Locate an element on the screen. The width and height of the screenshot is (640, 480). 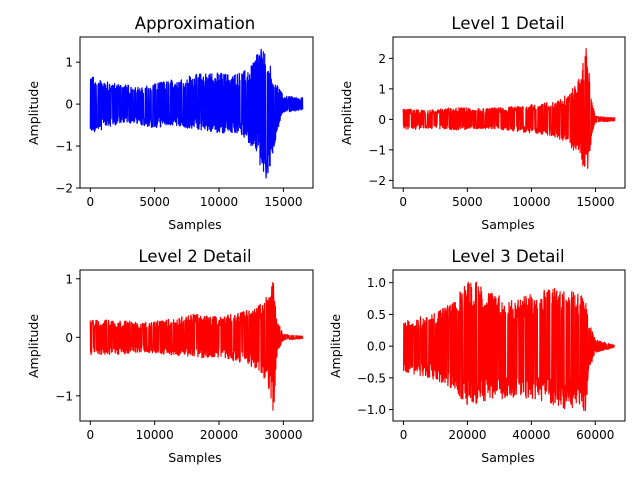
subplot-title: Approximation is located at coordinates (195, 23).